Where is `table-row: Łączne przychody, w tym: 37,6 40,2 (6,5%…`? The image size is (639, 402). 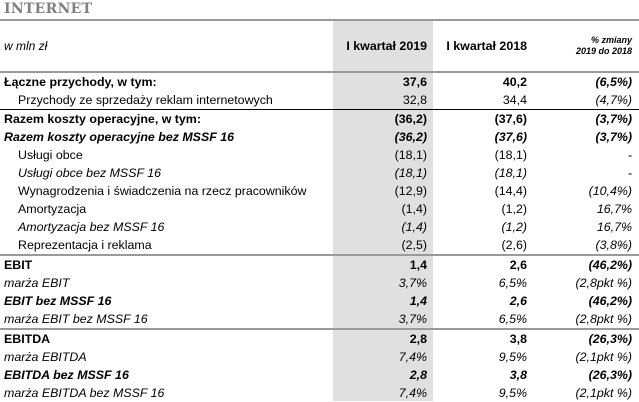 table-row: Łączne przychody, w tym: 37,6 40,2 (6,5%… is located at coordinates (319, 81).